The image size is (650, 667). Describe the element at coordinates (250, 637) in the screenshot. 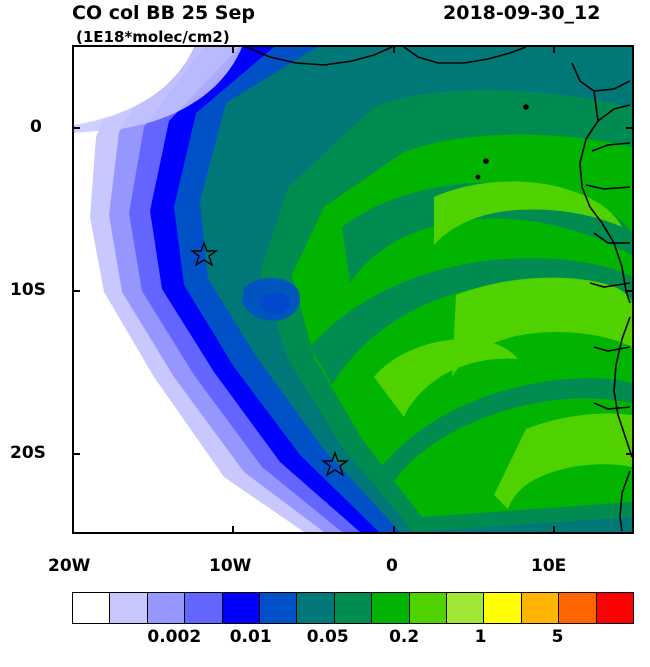

I see `colorbar-label-1: 0.01` at that location.